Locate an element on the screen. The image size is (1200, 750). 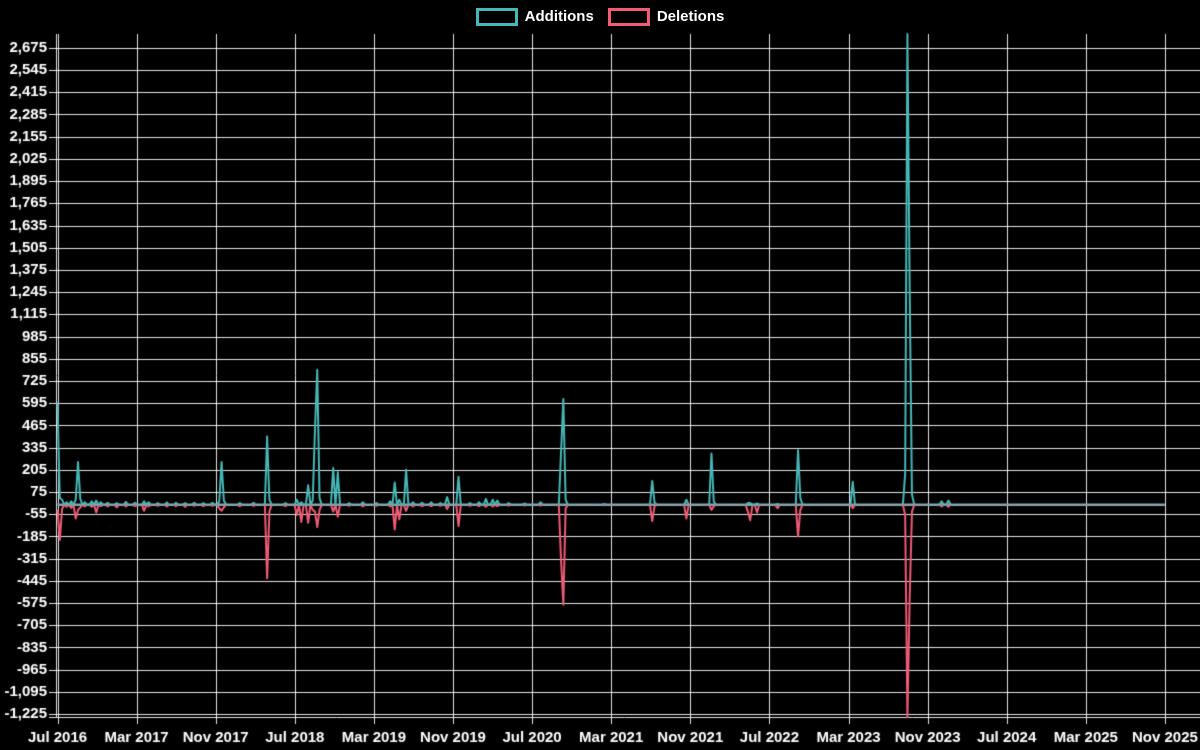
additions-legend-swatch is located at coordinates (496, 17).